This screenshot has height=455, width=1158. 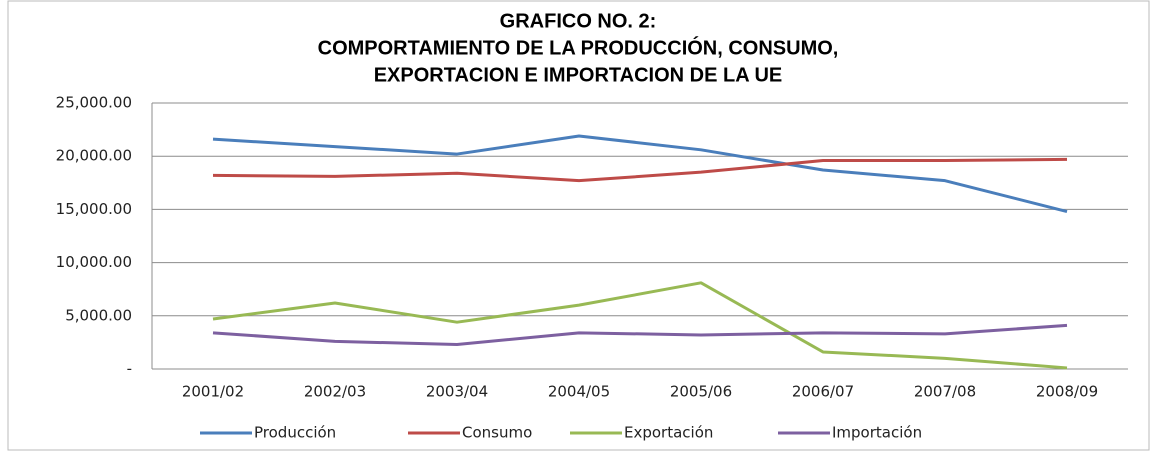 What do you see at coordinates (94, 156) in the screenshot?
I see `y-tick-label: 20,000.00` at bounding box center [94, 156].